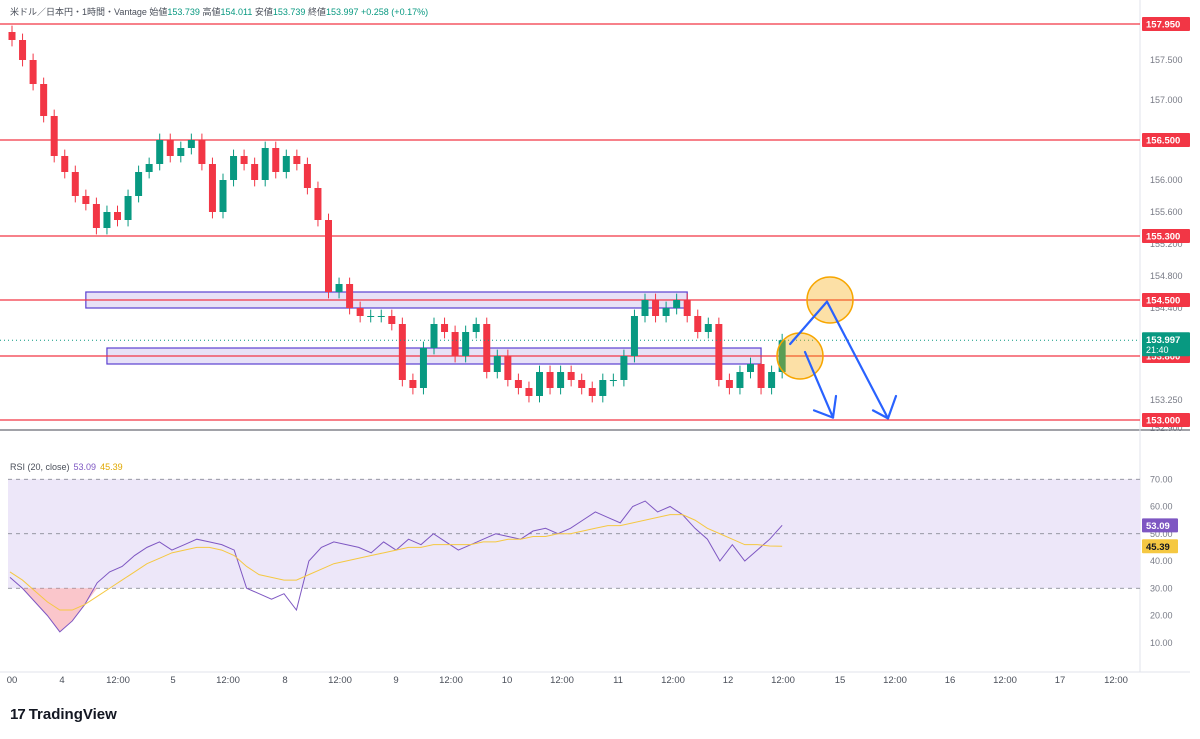 The height and width of the screenshot is (739, 1200). I want to click on scenario-arrow-lower-head, so click(825, 406).